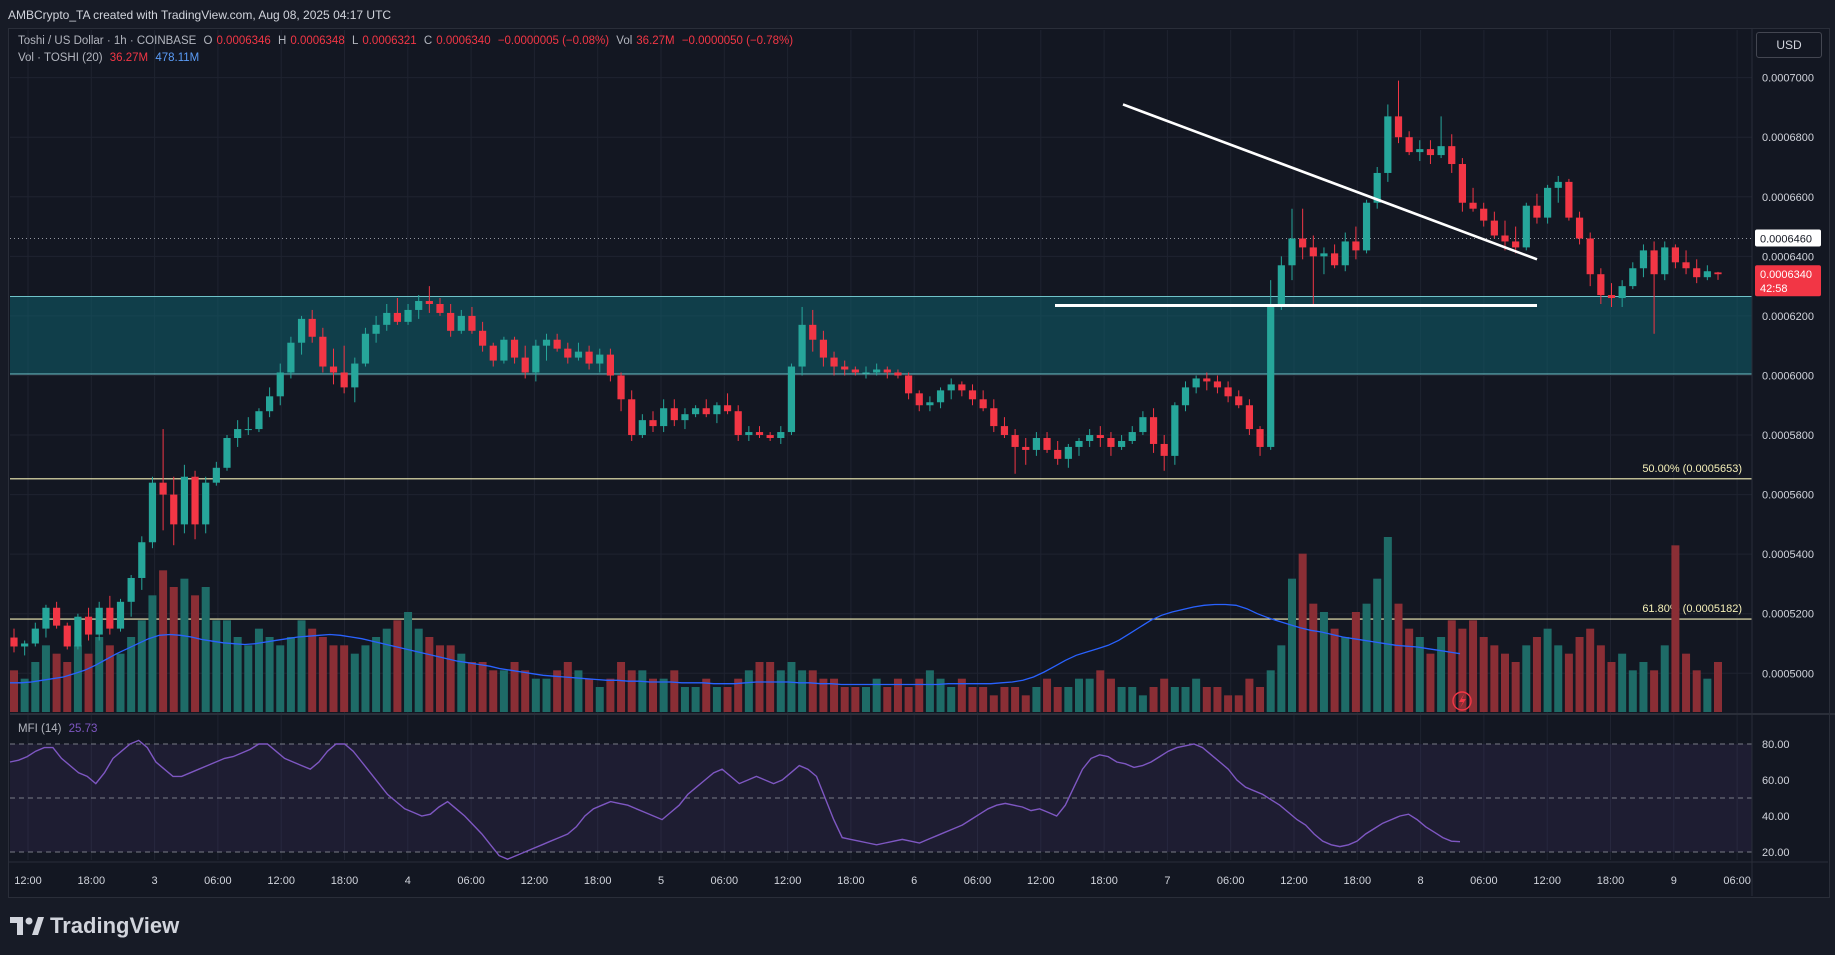 The height and width of the screenshot is (955, 1835). What do you see at coordinates (1104, 881) in the screenshot?
I see `time-tick-label: 18:00` at bounding box center [1104, 881].